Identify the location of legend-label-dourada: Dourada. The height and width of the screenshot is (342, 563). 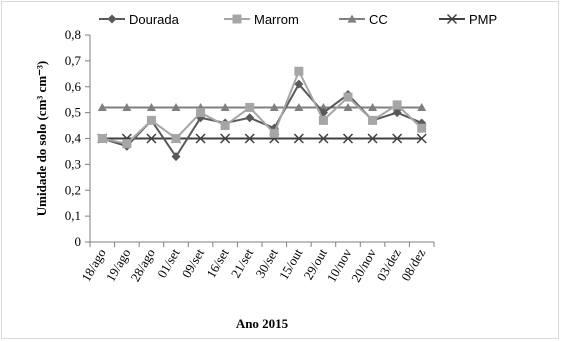
(154, 19).